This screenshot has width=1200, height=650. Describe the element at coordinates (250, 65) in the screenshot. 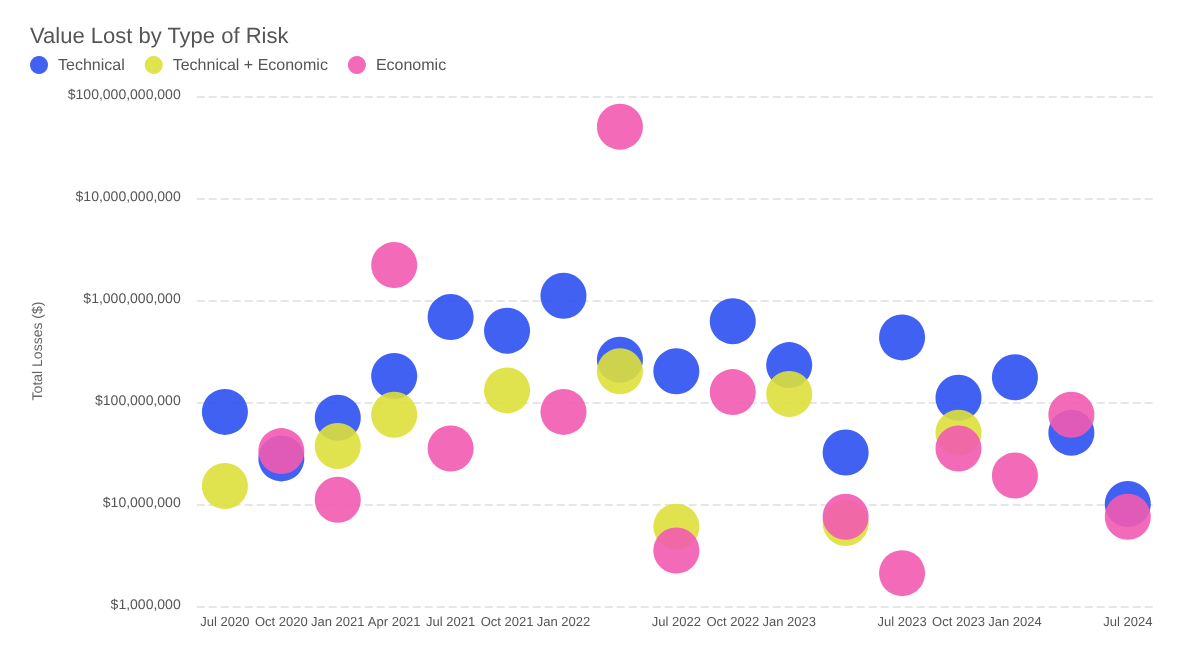

I see `legend-label: Technical + Economic` at that location.